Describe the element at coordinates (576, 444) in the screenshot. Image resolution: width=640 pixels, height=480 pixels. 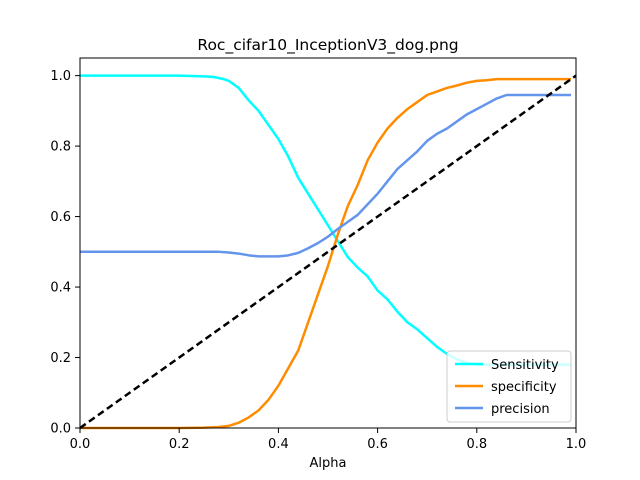
I see `x-tick-label: 1.0` at that location.